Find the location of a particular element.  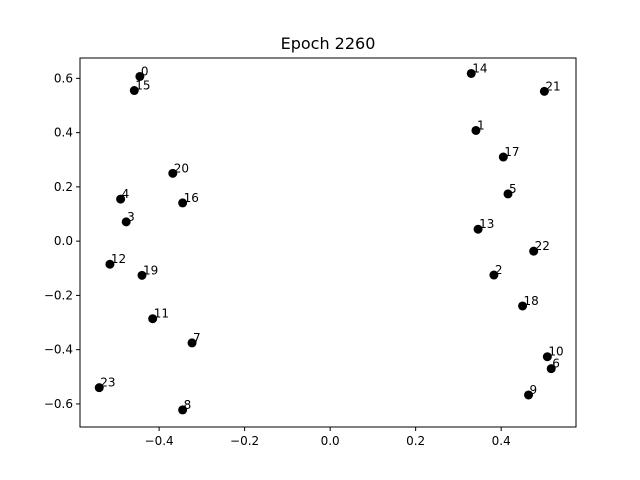

y-tick-label: 0.4 is located at coordinates (63, 133).